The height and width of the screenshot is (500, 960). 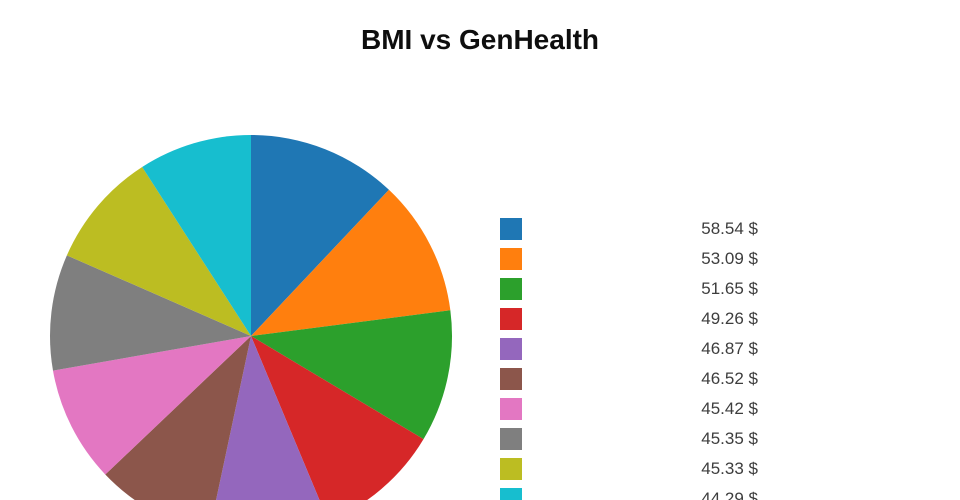 What do you see at coordinates (511, 439) in the screenshot?
I see `legend-swatch-gray` at bounding box center [511, 439].